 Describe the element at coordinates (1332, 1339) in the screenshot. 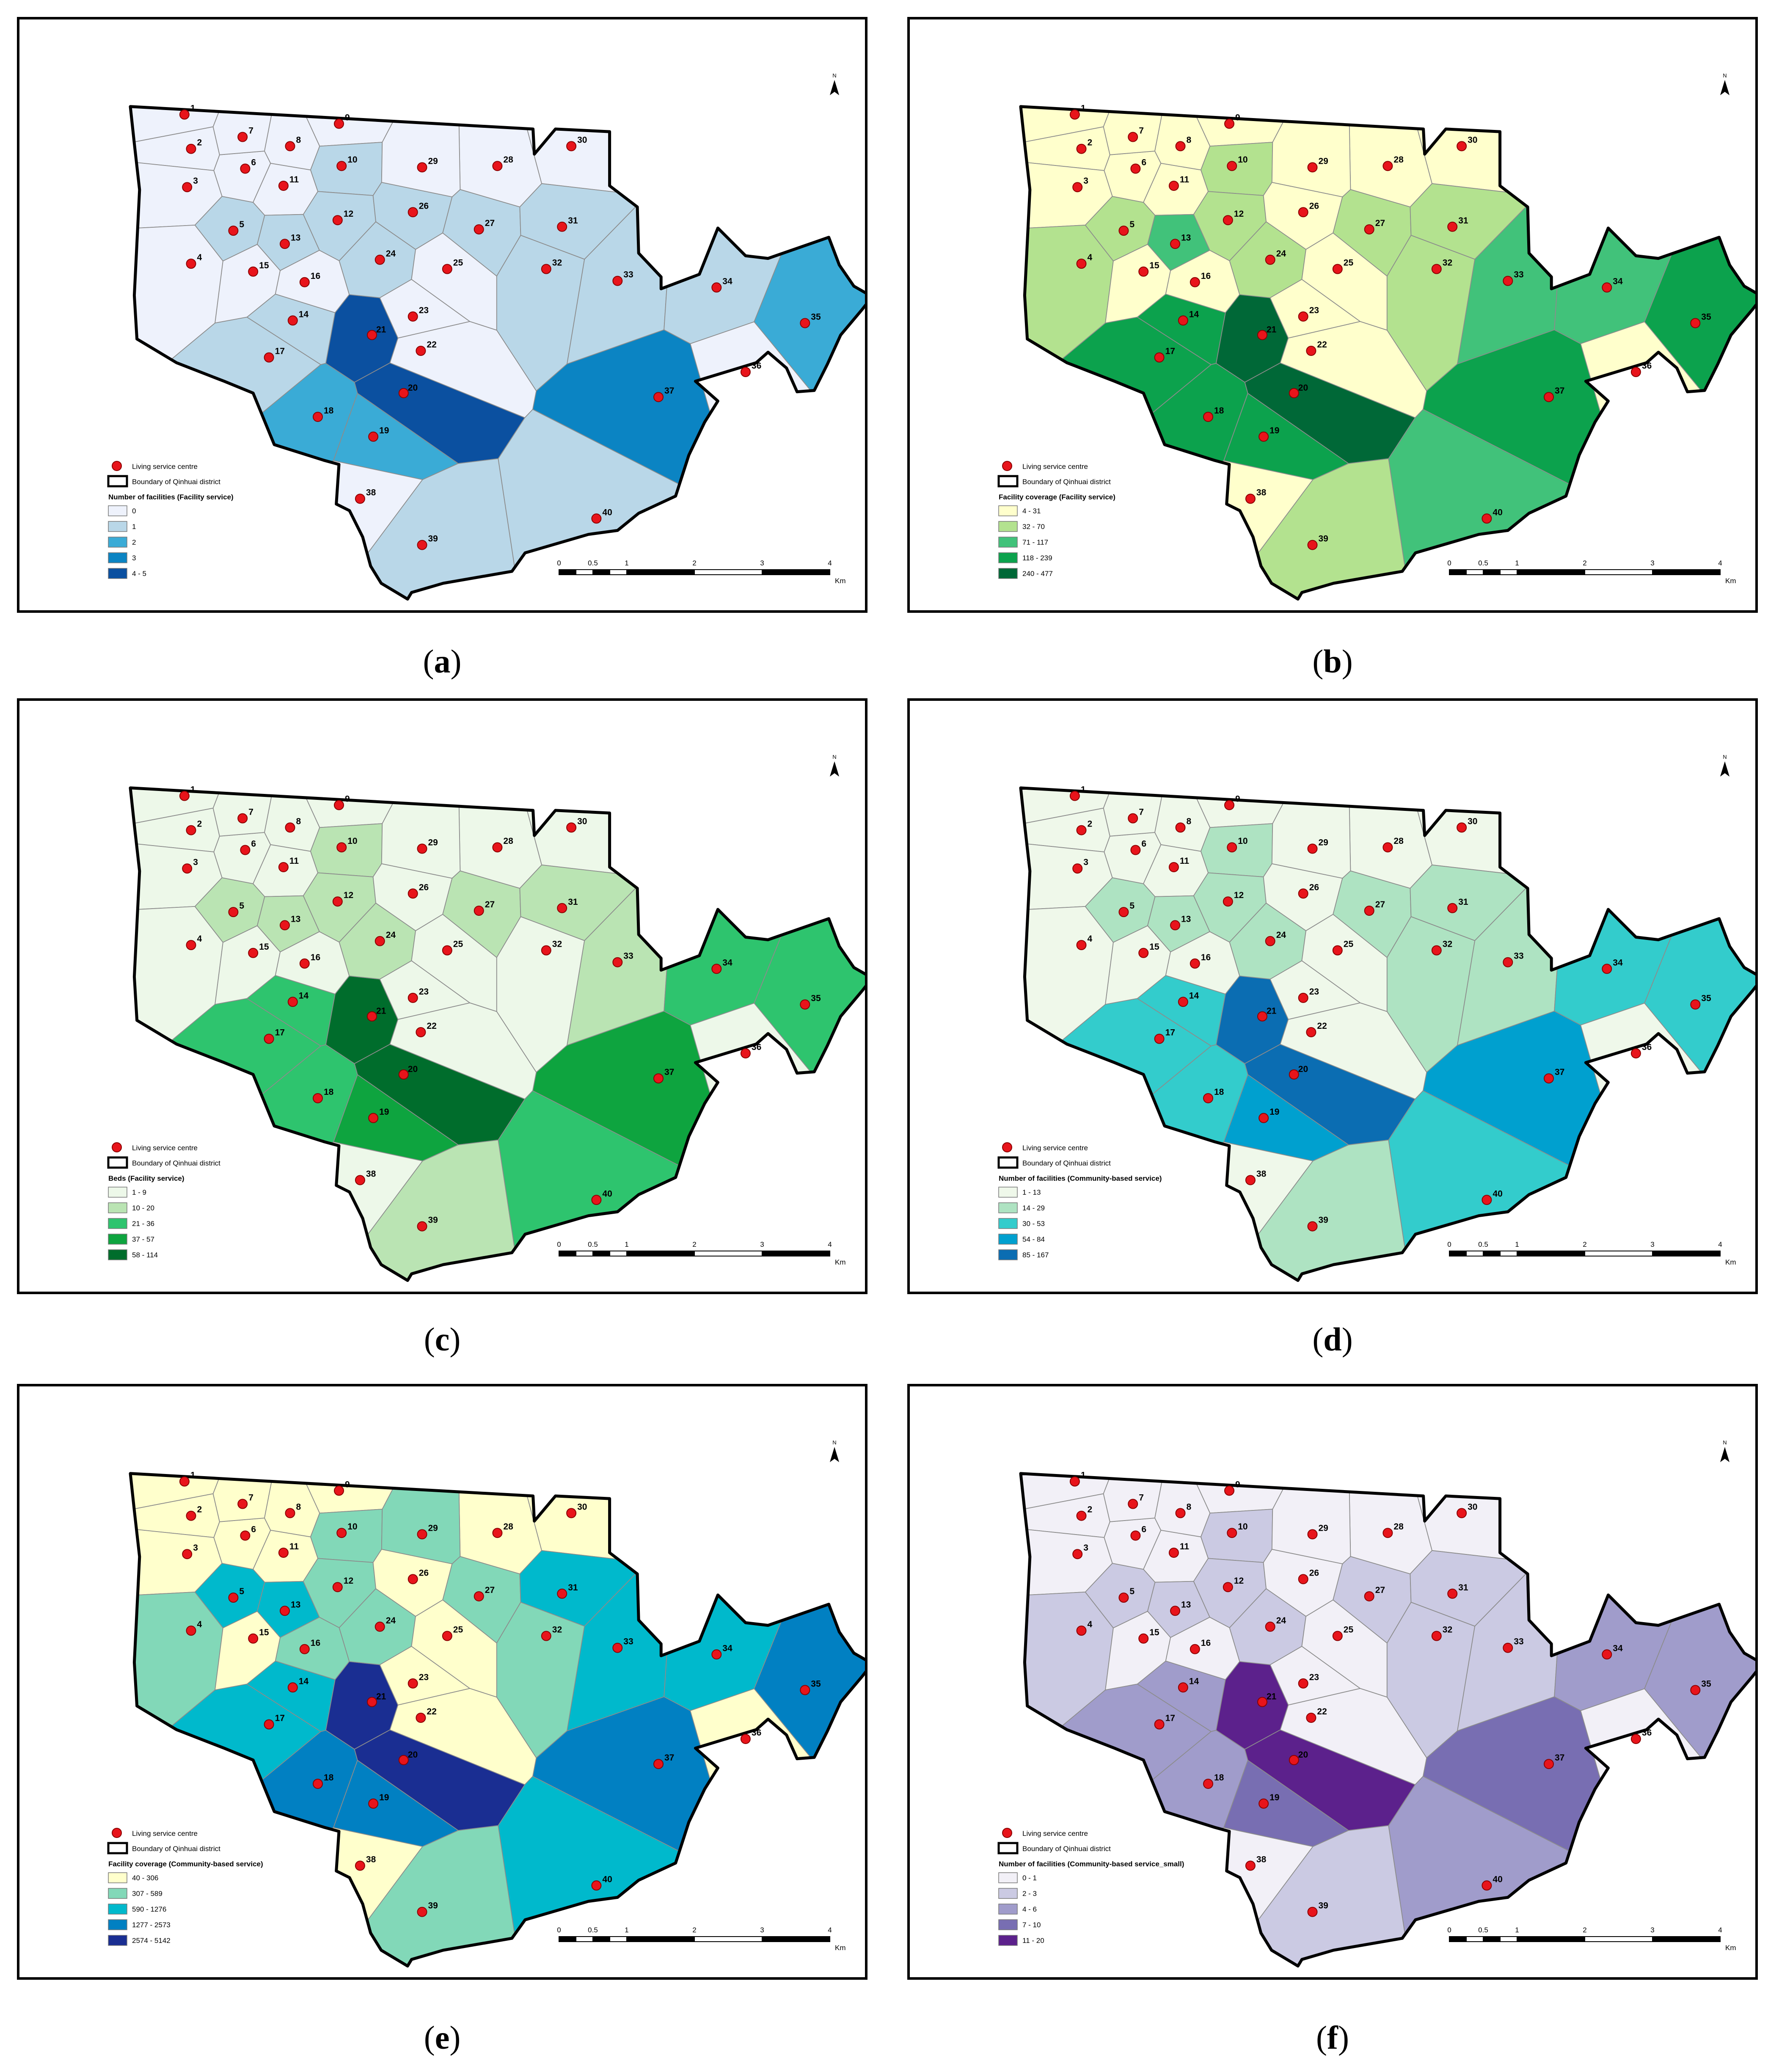

I see `caption-d: (d)` at that location.